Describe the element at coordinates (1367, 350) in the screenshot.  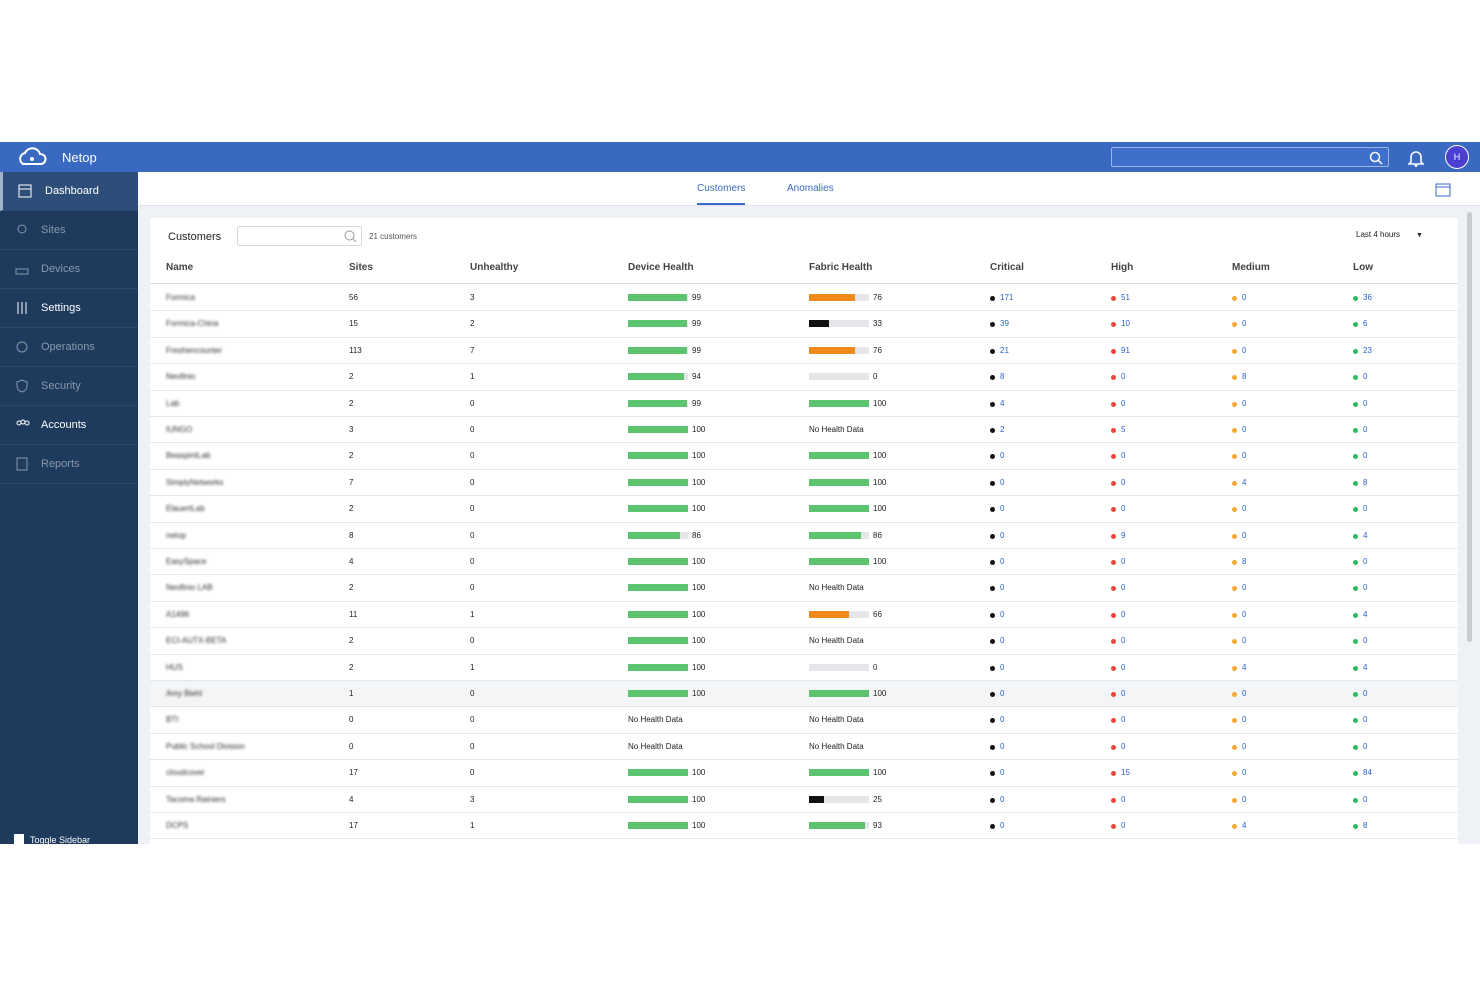
I see `severity-count: 23` at that location.